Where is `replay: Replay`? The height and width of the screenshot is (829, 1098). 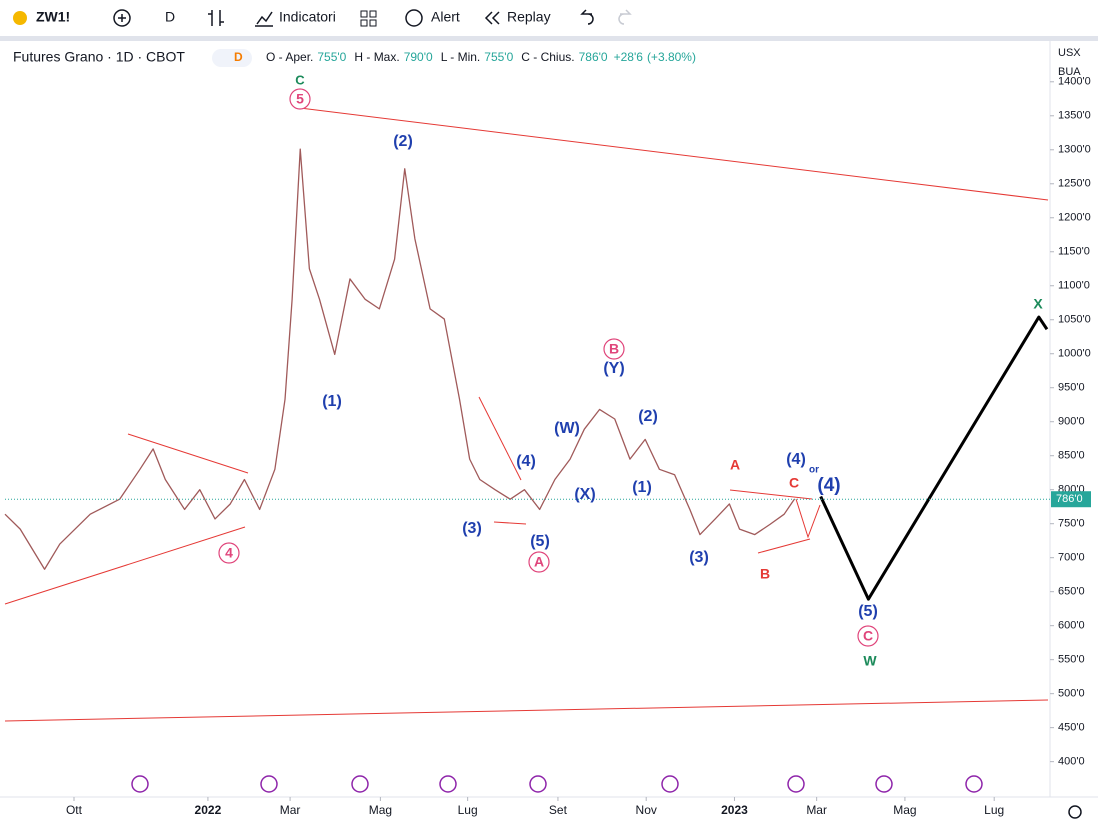
replay: Replay is located at coordinates (529, 17).